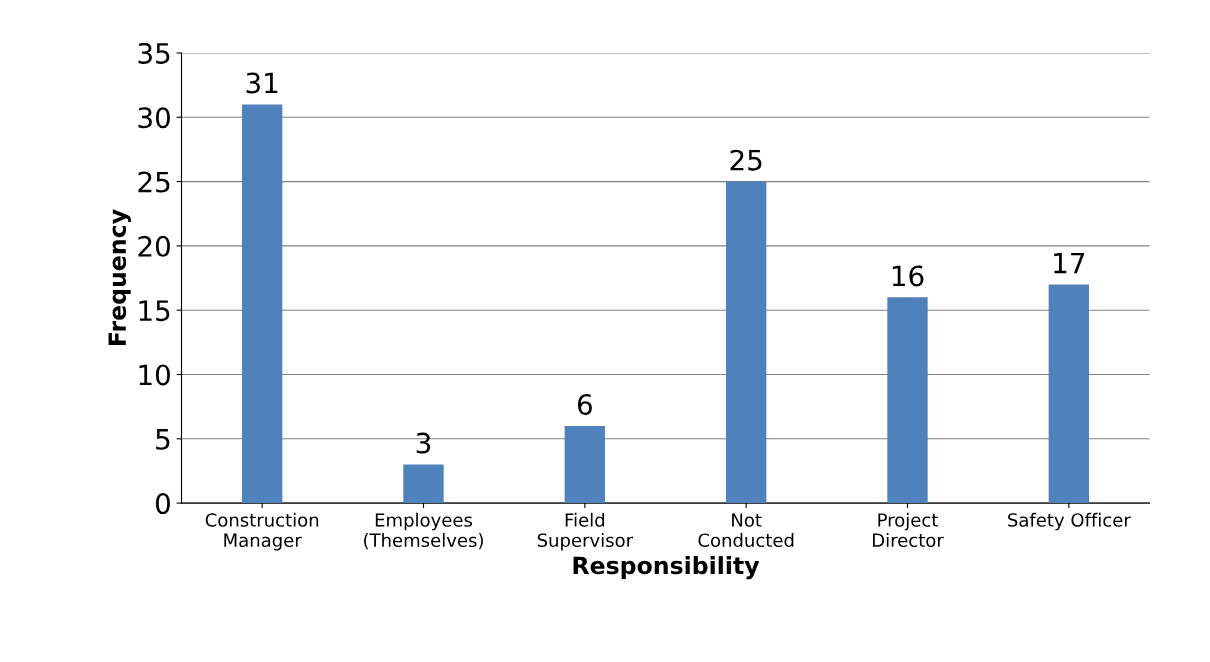 Image resolution: width=1210 pixels, height=662 pixels. I want to click on data-label: 31, so click(262, 83).